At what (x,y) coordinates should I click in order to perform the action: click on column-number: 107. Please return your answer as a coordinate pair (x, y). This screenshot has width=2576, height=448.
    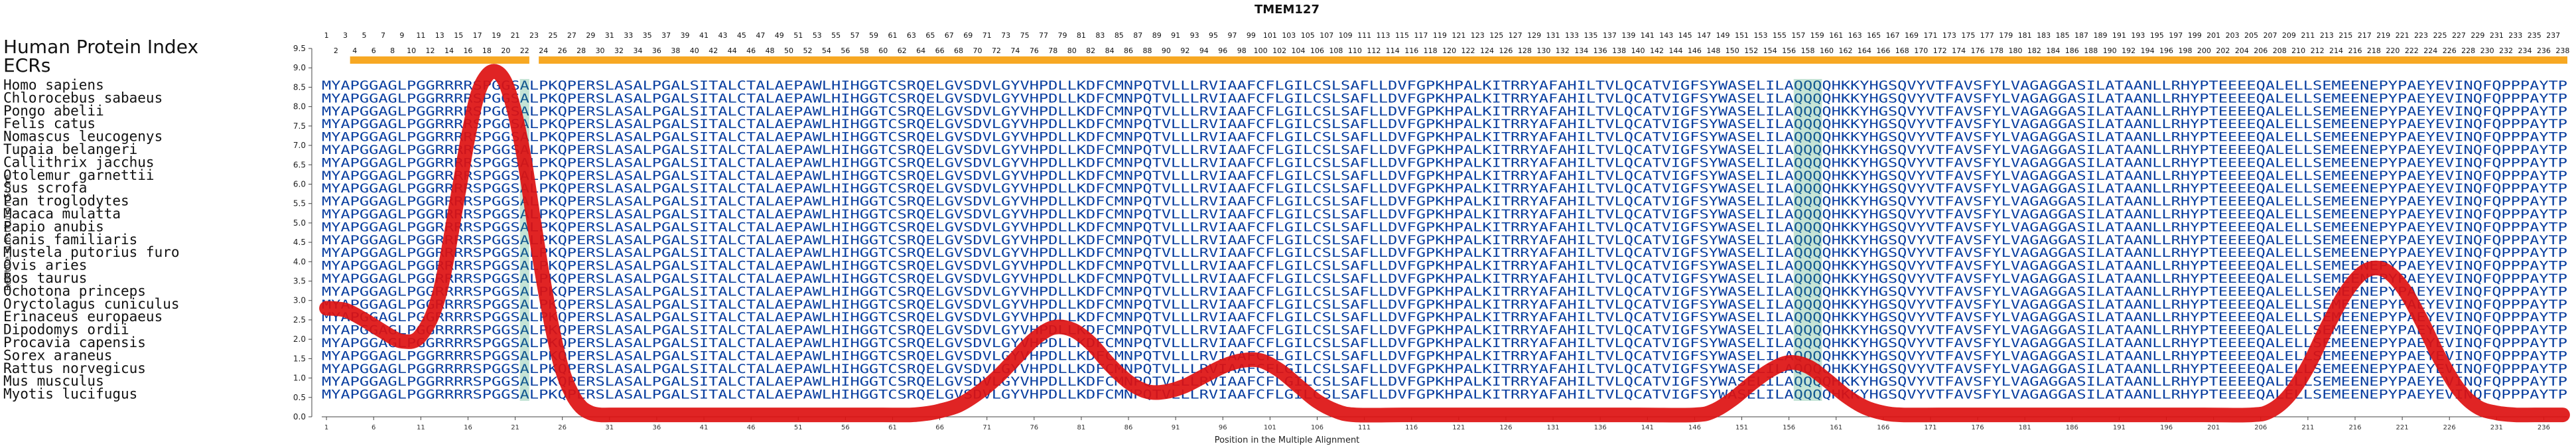
    Looking at the image, I should click on (1326, 35).